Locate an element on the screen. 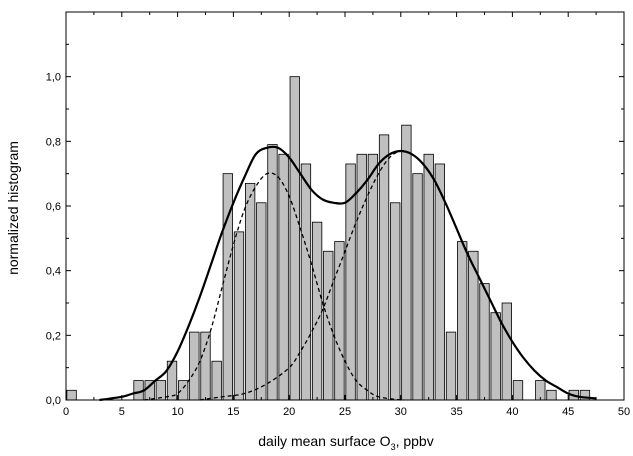 This screenshot has width=633, height=456. x-tick-label: 10 is located at coordinates (177, 412).